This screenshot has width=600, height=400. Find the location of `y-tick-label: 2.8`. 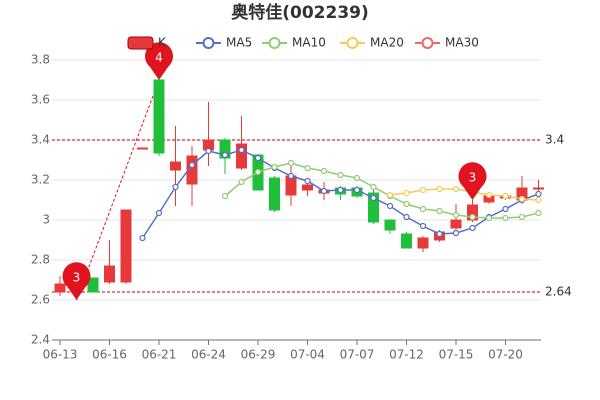

y-tick-label: 2.8 is located at coordinates (40, 260).